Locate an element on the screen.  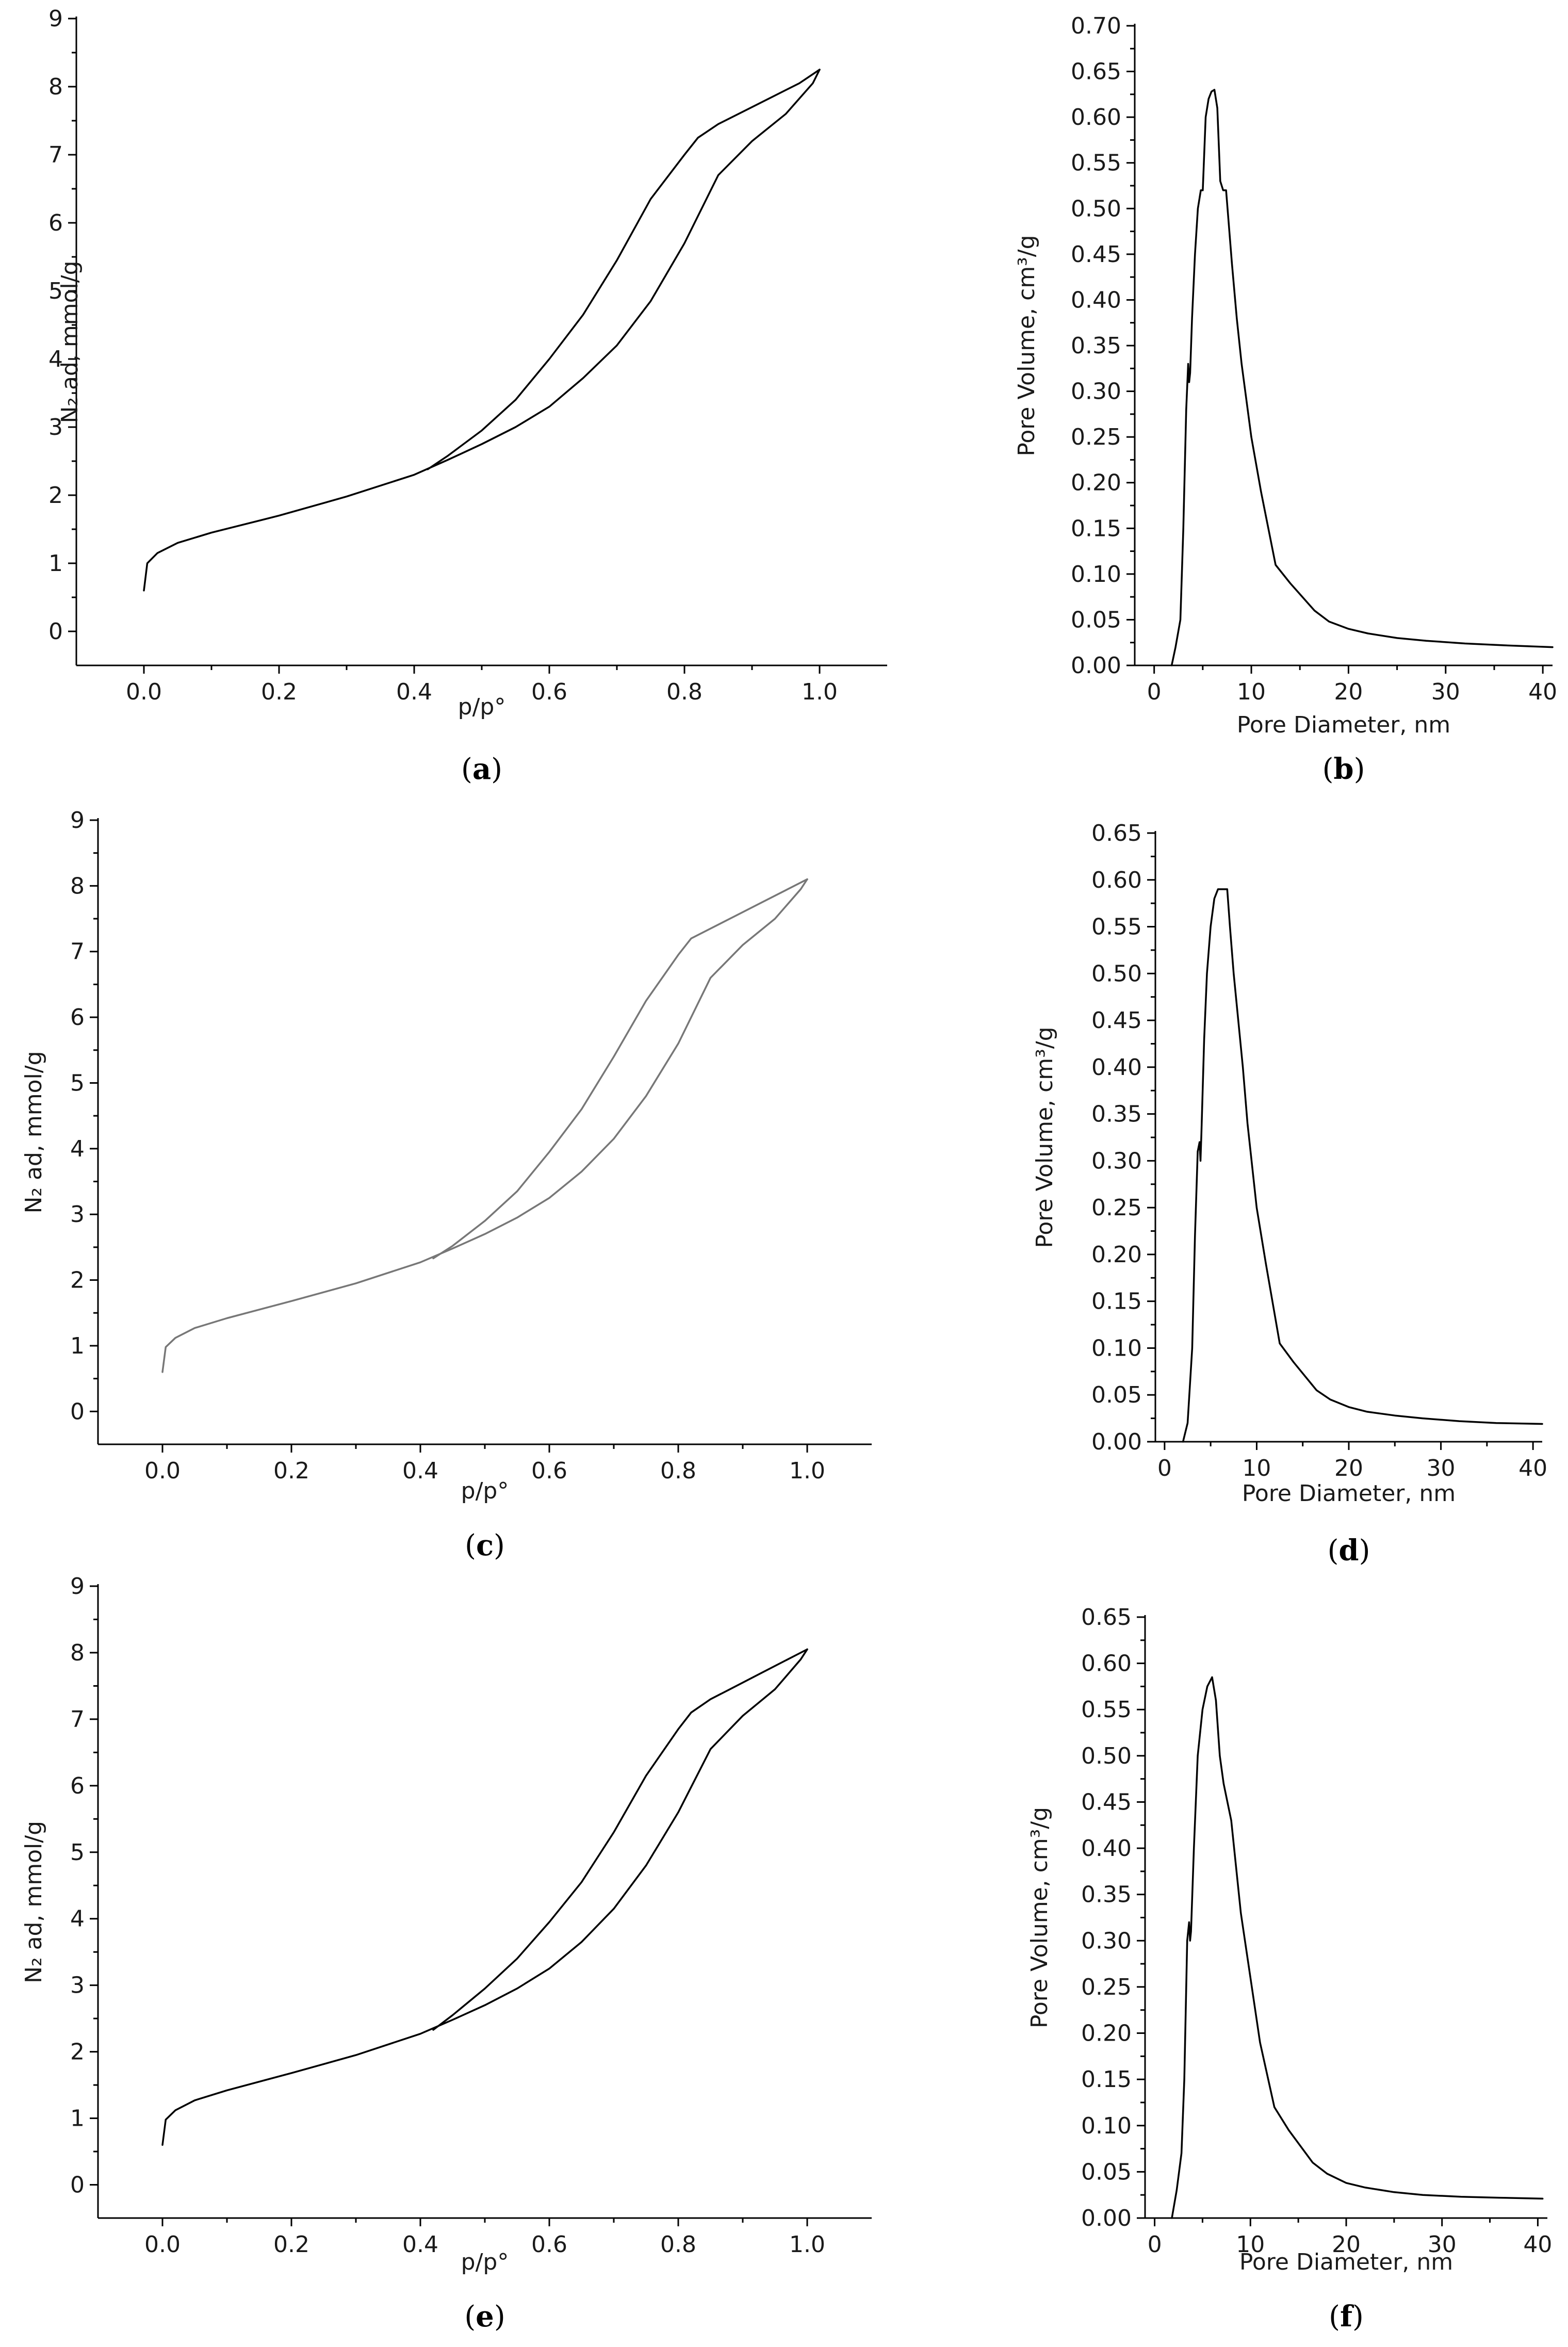
y-axis-title: N₂ ad, mmol/g is located at coordinates (34, 1902).